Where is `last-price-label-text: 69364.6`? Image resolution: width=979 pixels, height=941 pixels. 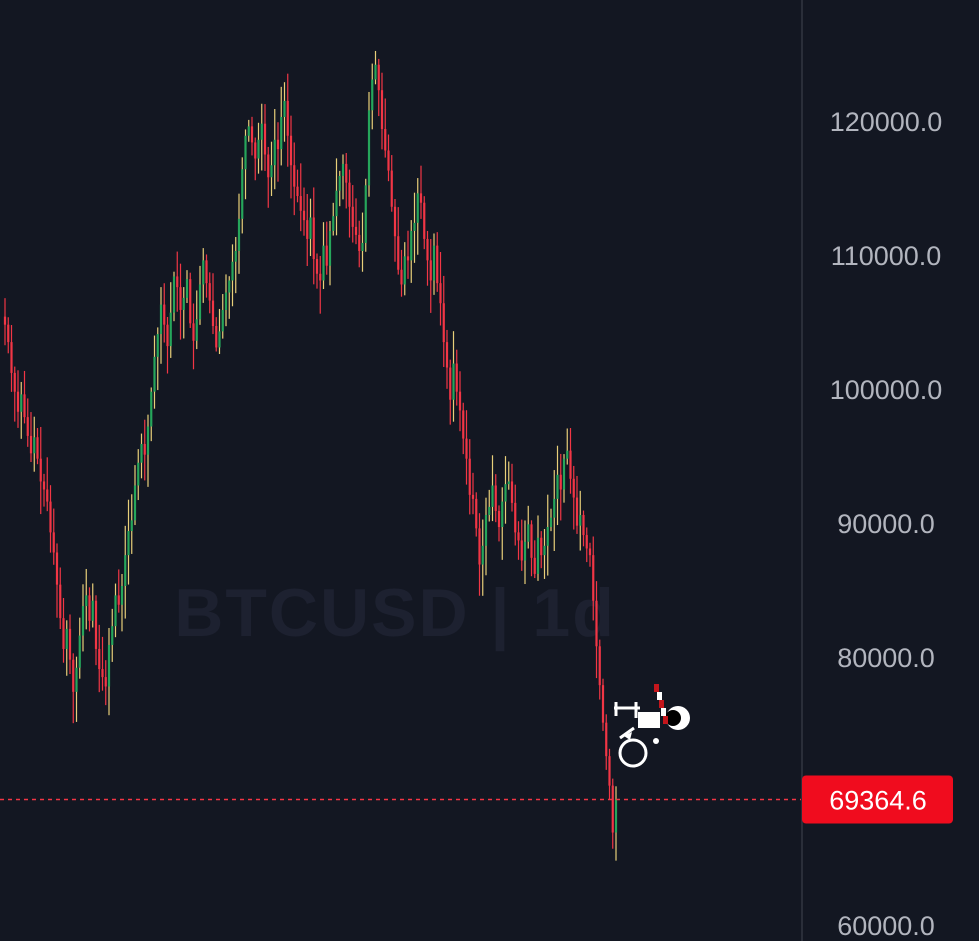
last-price-label-text: 69364.6 is located at coordinates (878, 801).